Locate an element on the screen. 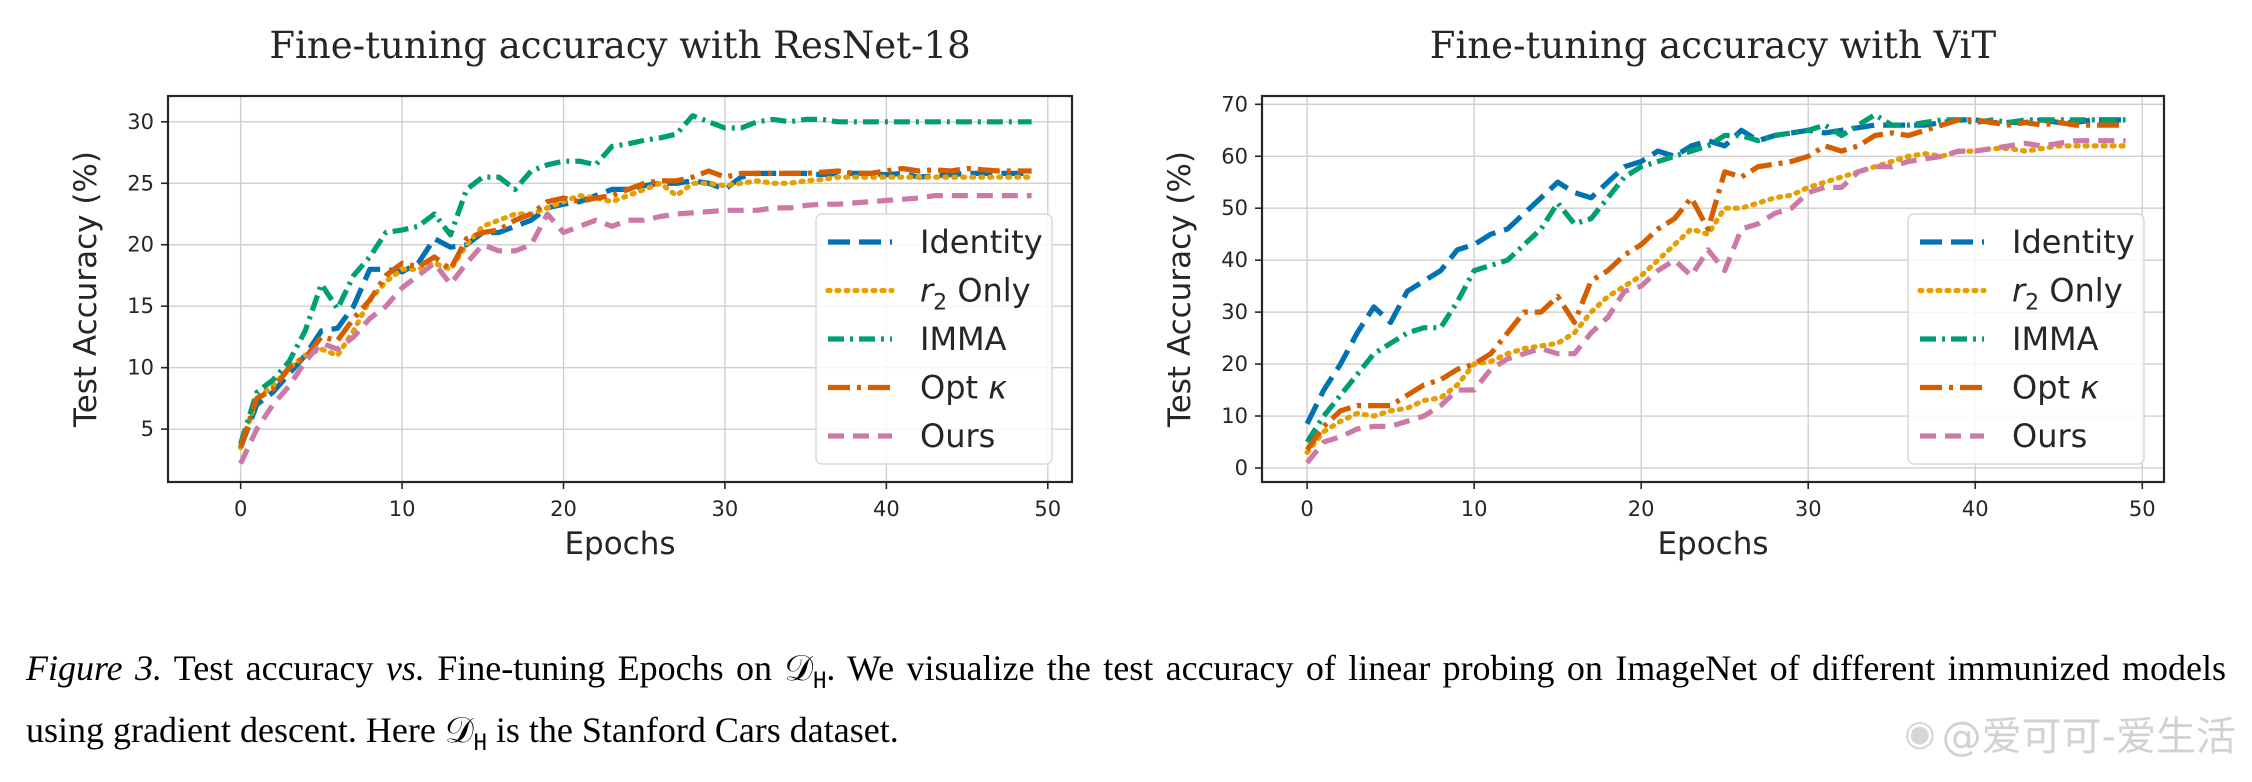 Image resolution: width=2252 pixels, height=782 pixels. dh-symbol-2: 𝒟 is located at coordinates (459, 730).